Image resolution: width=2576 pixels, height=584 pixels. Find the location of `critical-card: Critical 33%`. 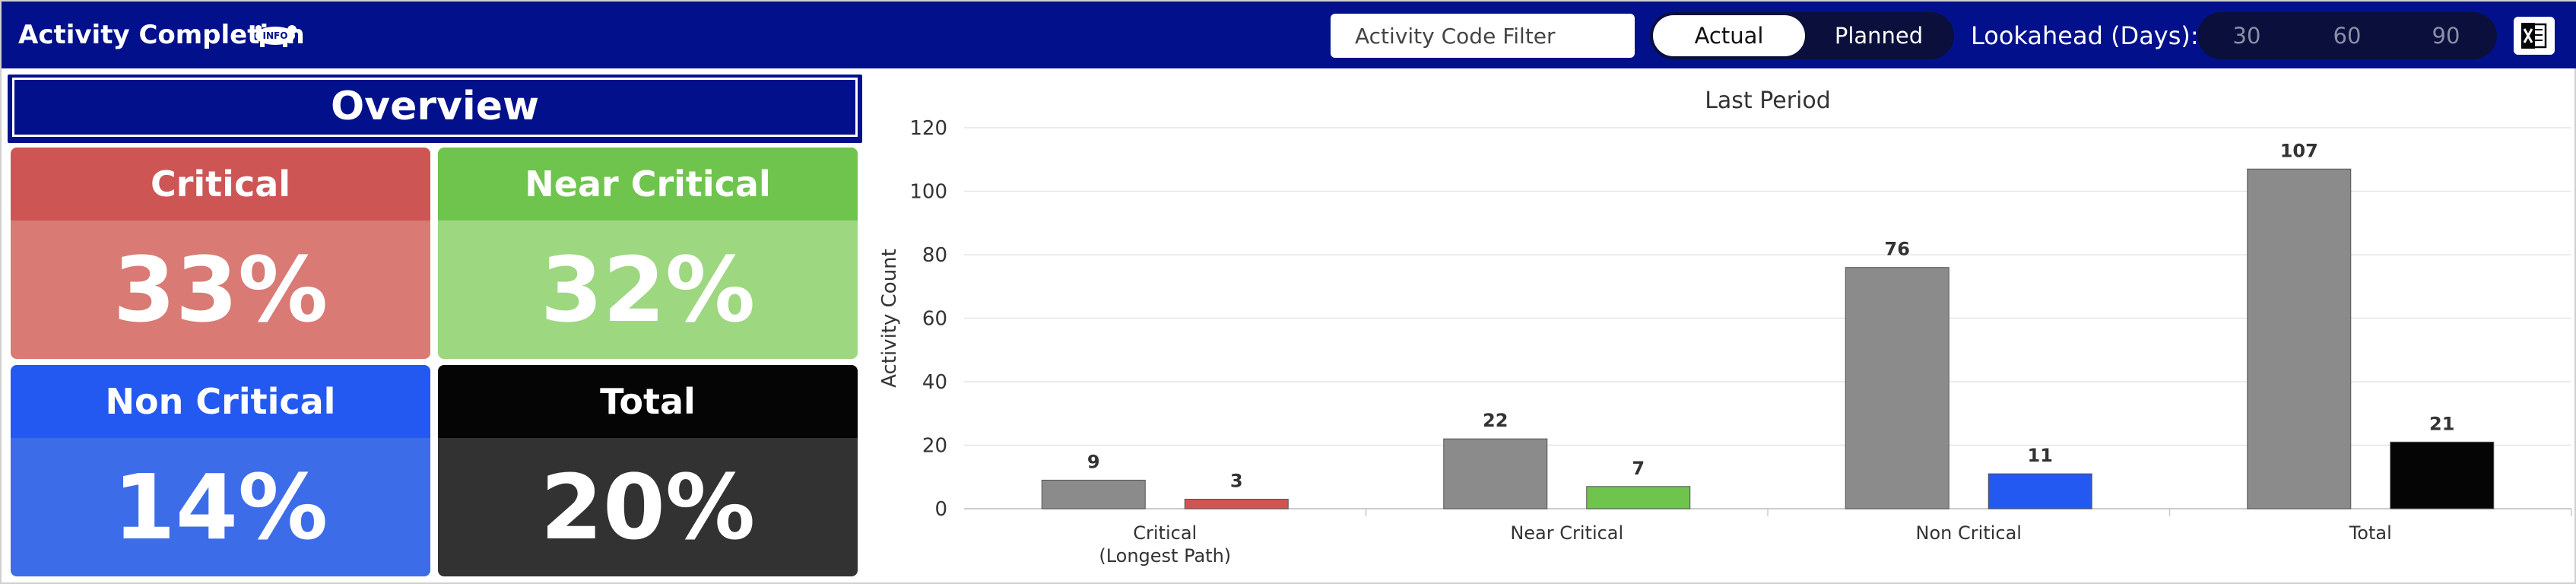

critical-card: Critical 33% is located at coordinates (220, 253).